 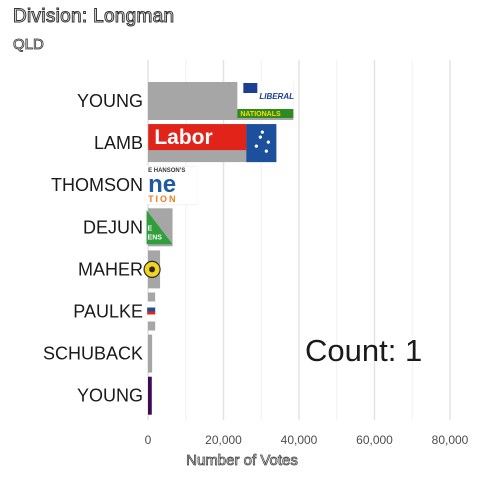 I want to click on x-tick-label: 20,000, so click(x=223, y=440).